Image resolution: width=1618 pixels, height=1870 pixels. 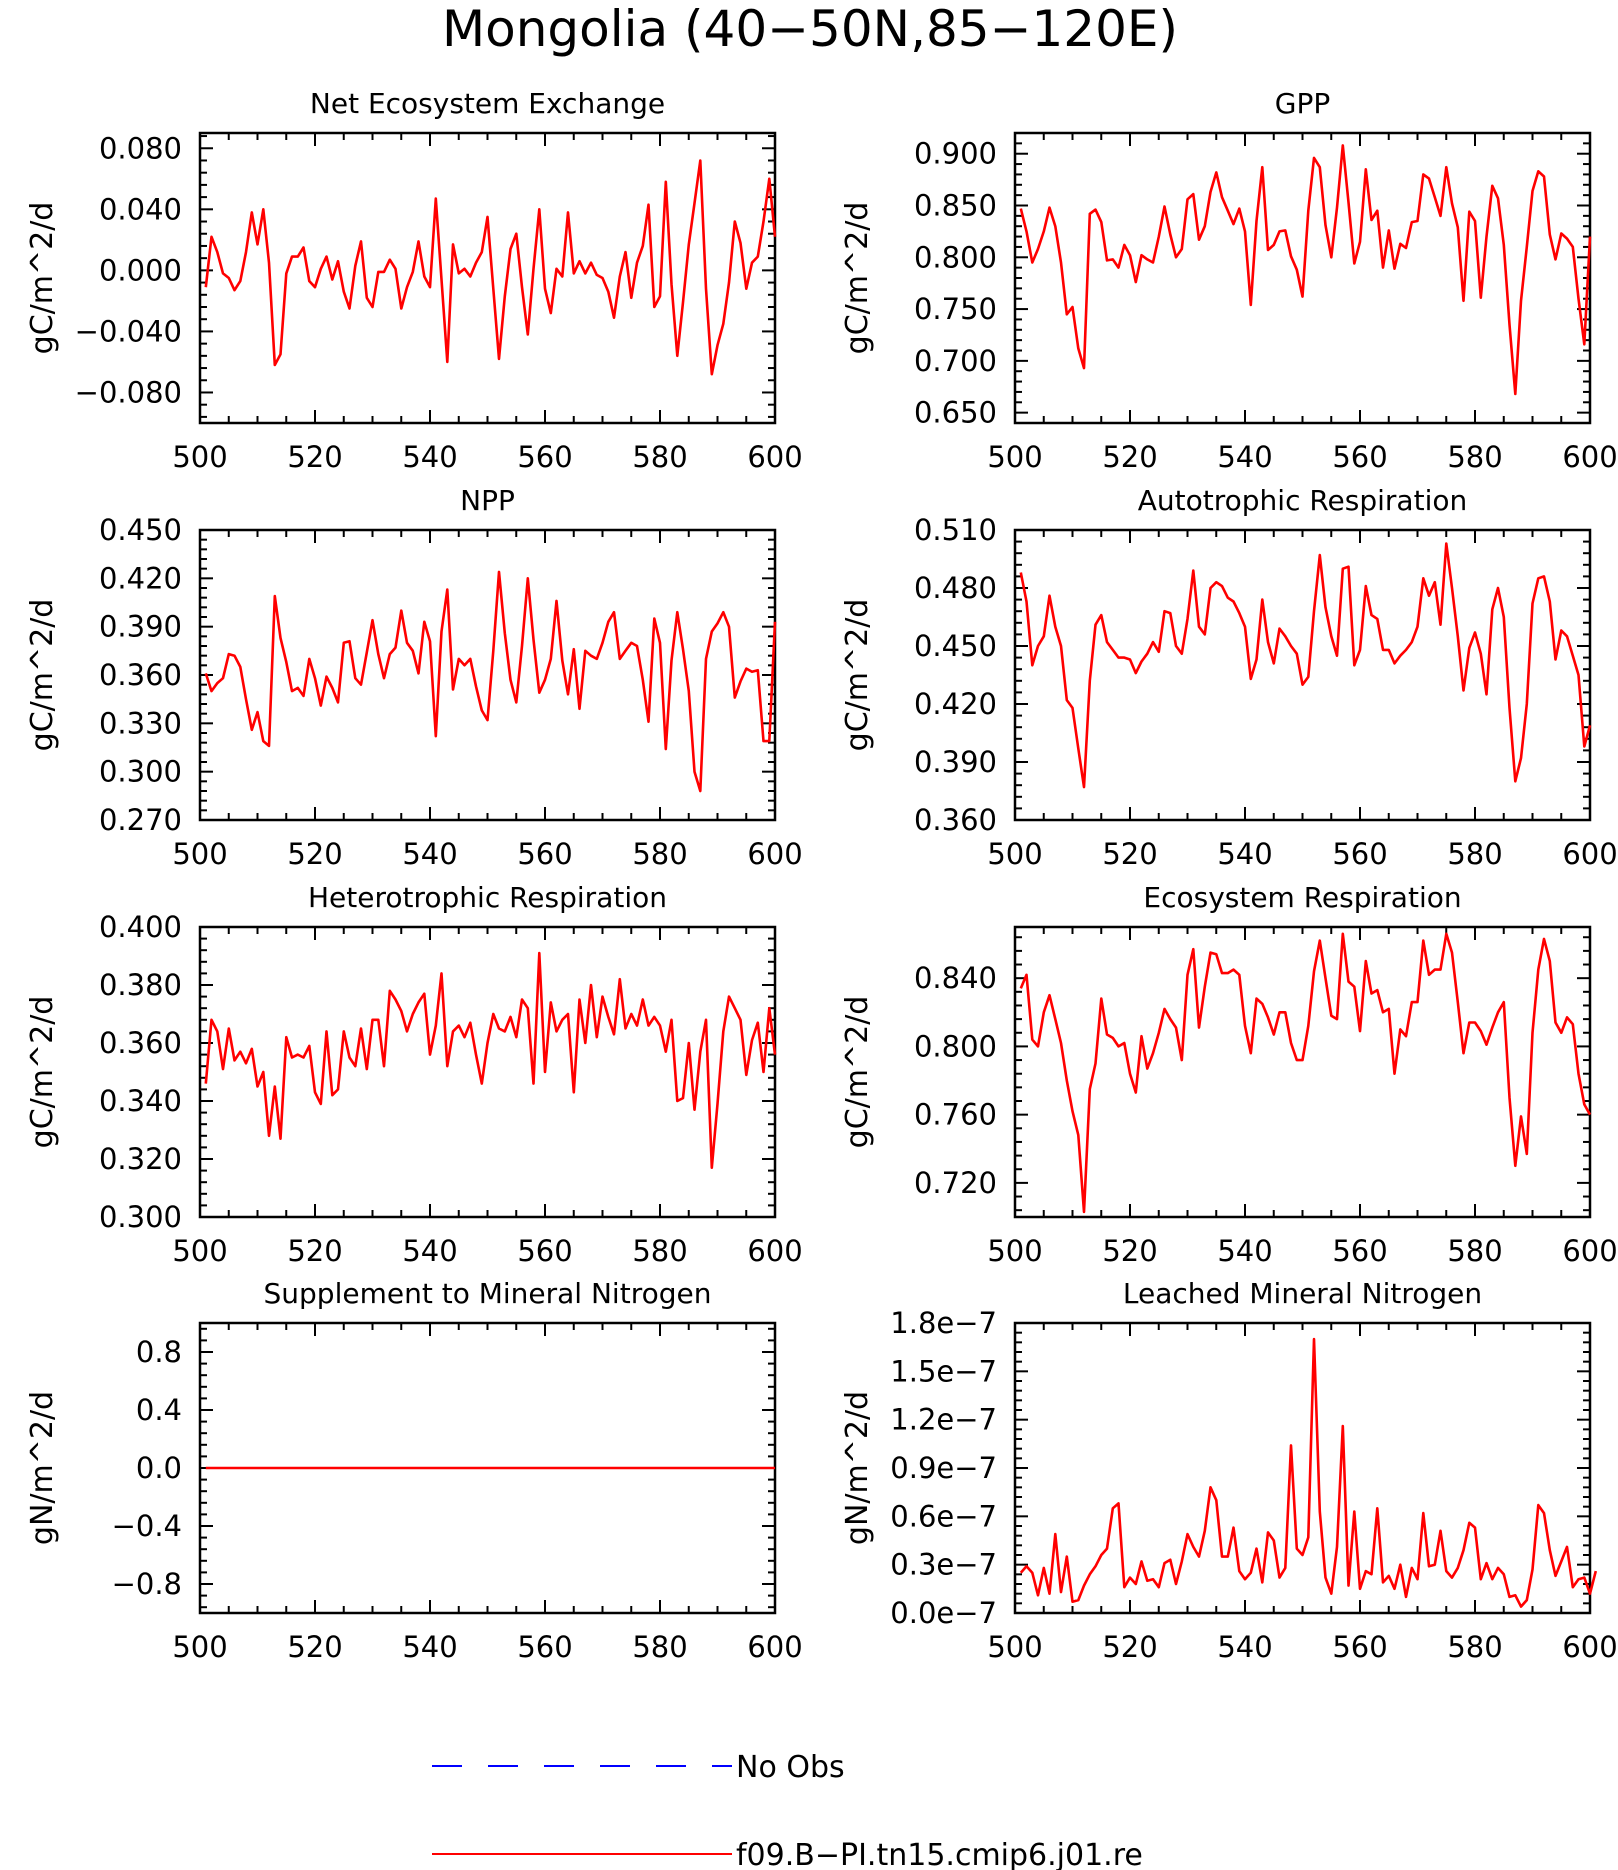 What do you see at coordinates (955, 1183) in the screenshot?
I see `y-tick-label: 0.720` at bounding box center [955, 1183].